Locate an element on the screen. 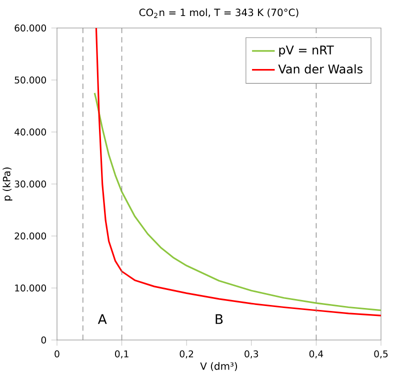  y-tick-label: 50.000 is located at coordinates (30, 80).